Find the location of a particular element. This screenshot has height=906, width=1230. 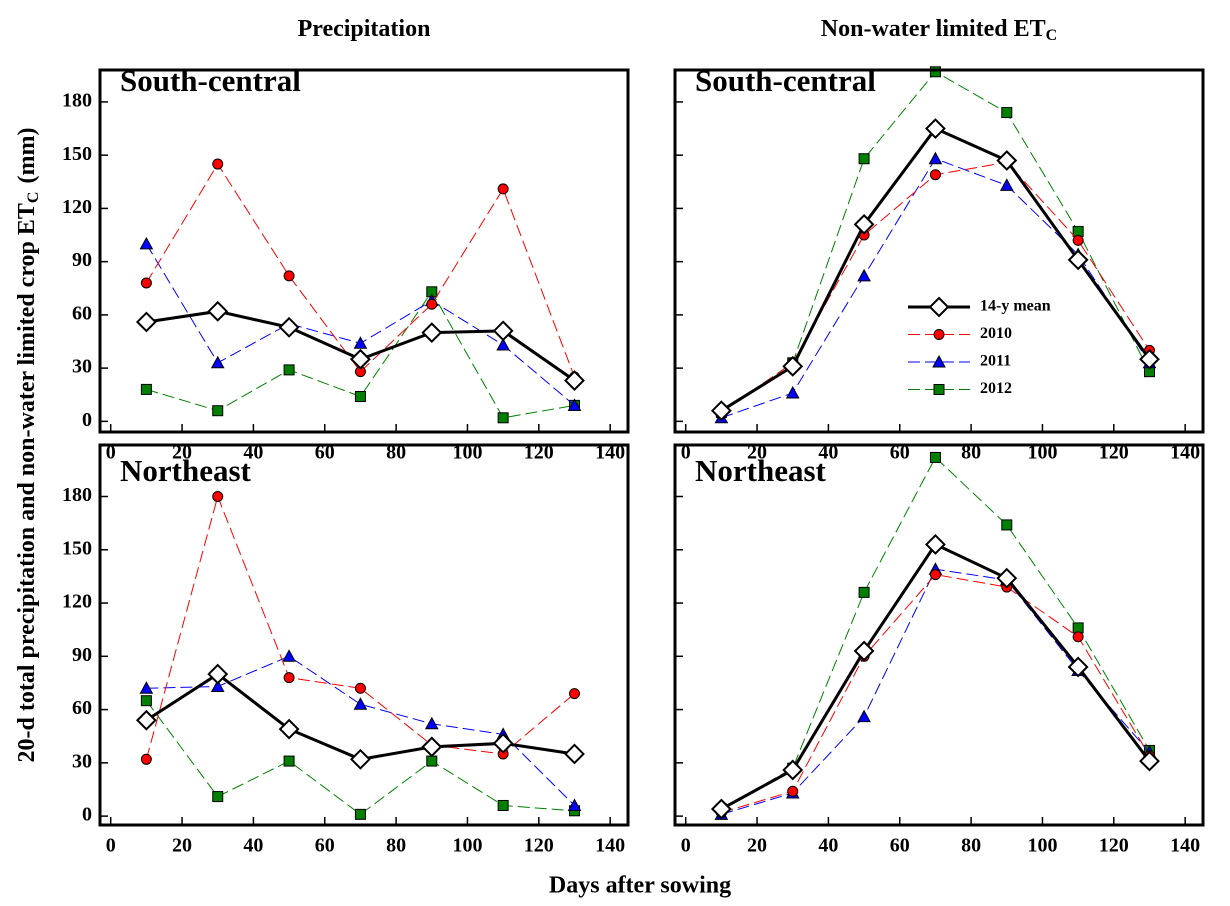

panel-label: South-central is located at coordinates (785, 80).